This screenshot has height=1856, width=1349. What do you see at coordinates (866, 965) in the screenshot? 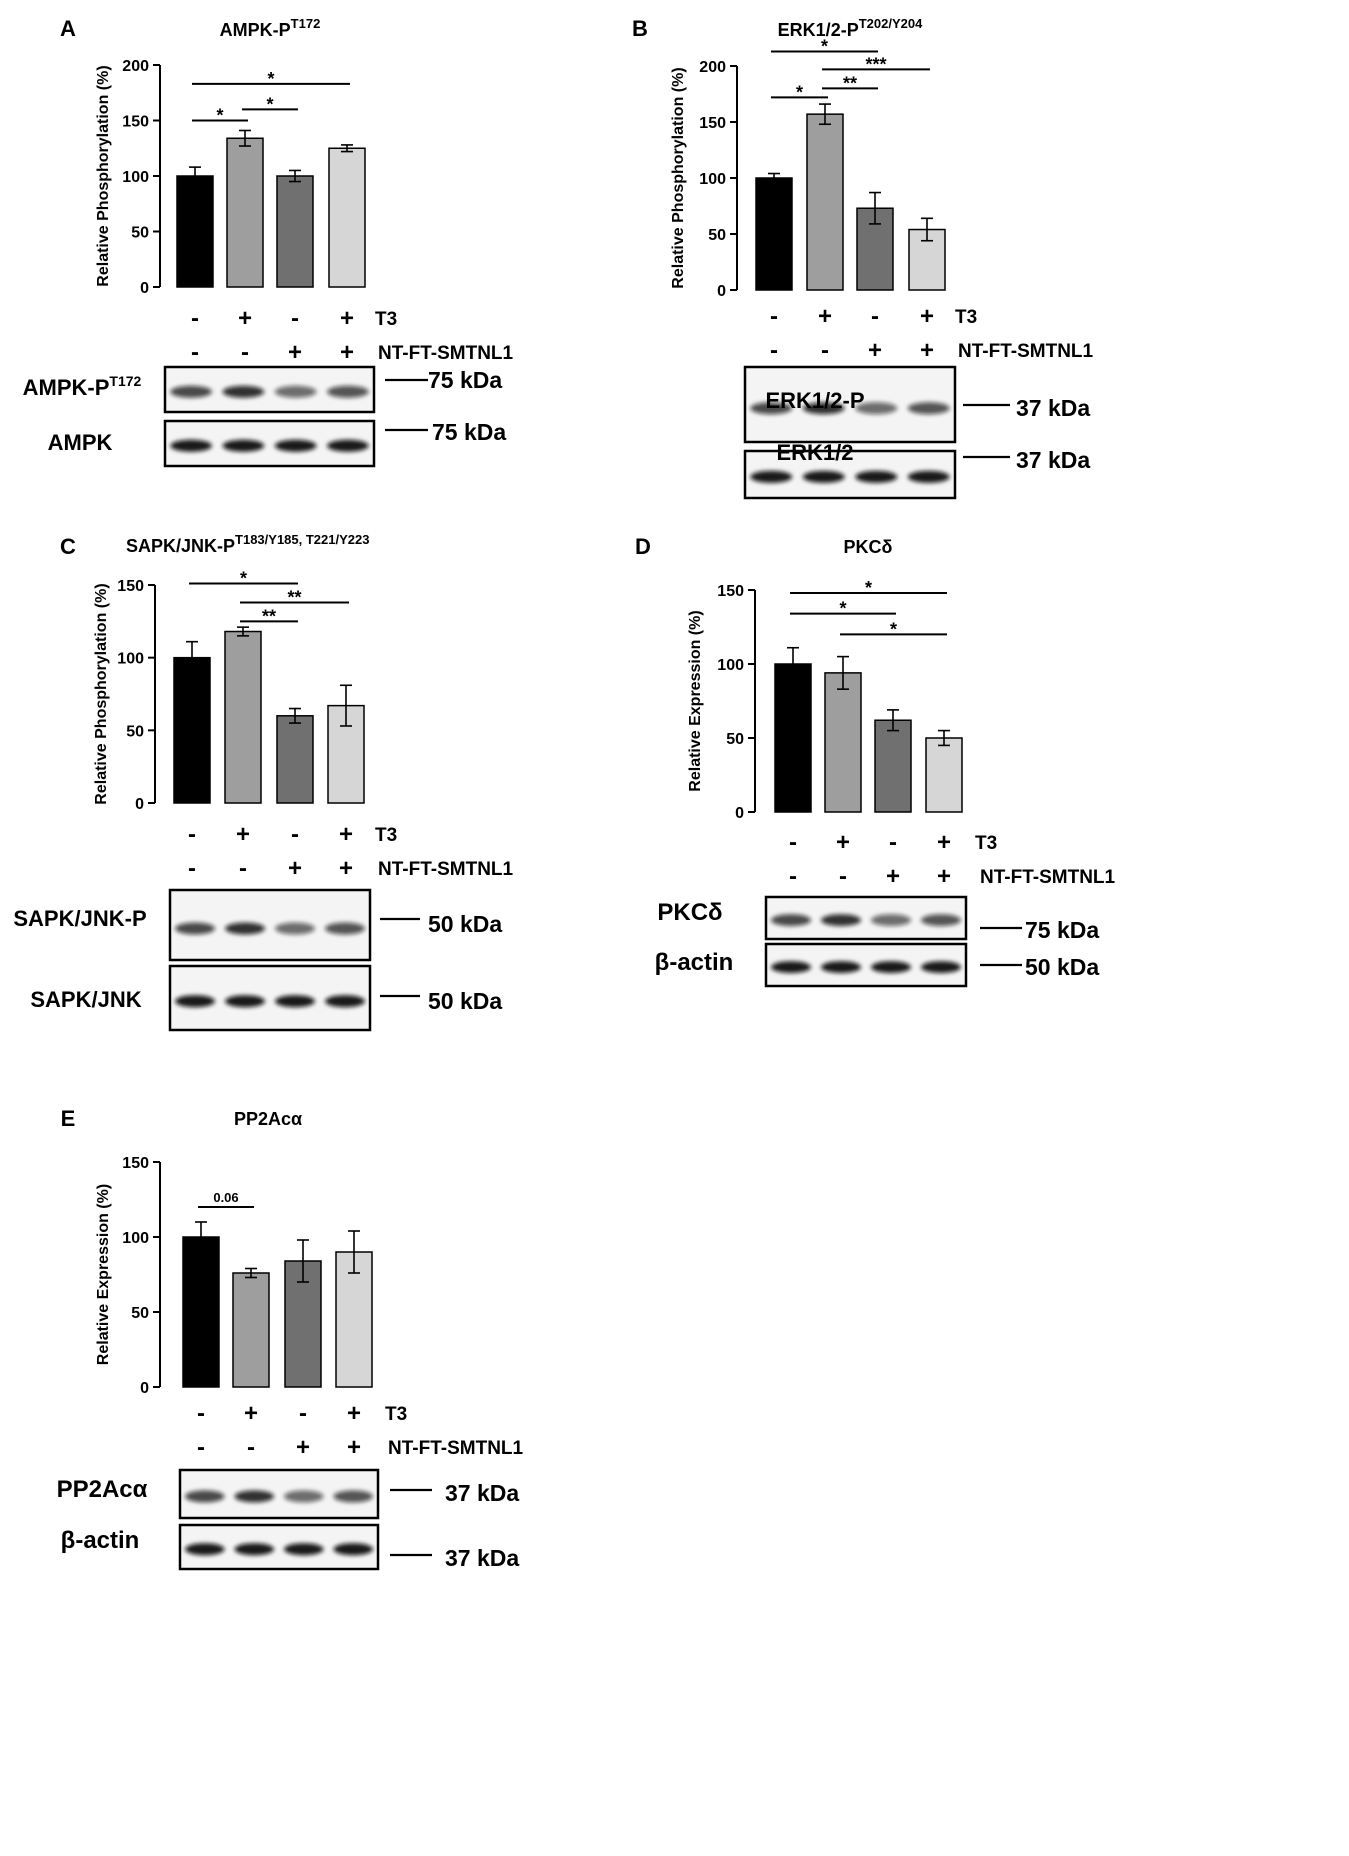
I see `blot-frame` at bounding box center [866, 965].